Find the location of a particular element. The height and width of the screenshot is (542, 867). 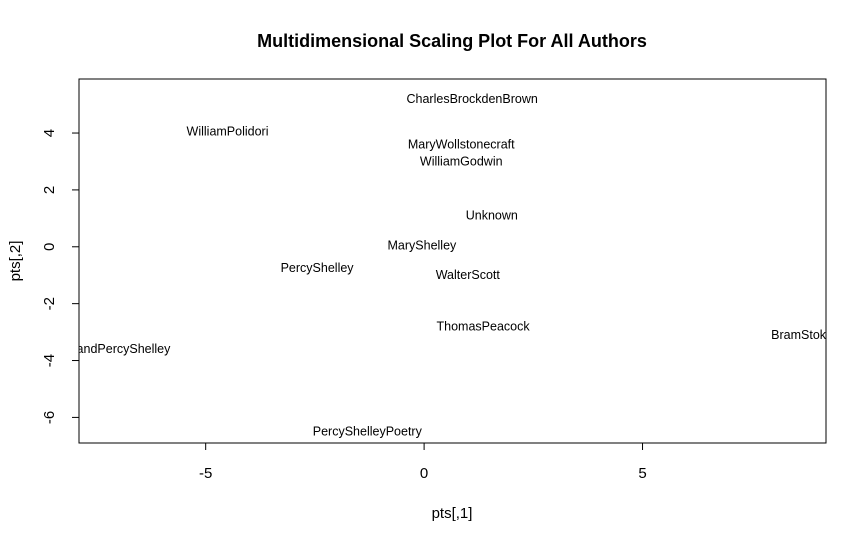

point-label: MaryShelley is located at coordinates (423, 245).